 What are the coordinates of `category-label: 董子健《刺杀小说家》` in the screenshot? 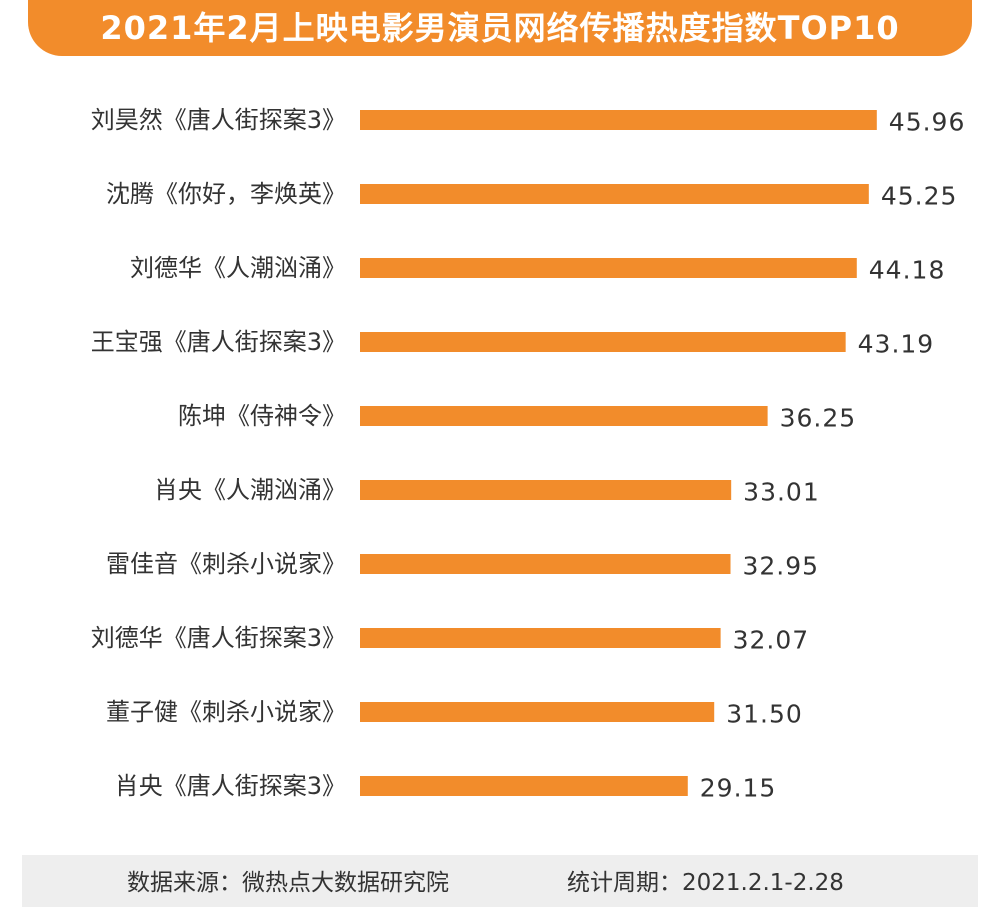 It's located at (226, 712).